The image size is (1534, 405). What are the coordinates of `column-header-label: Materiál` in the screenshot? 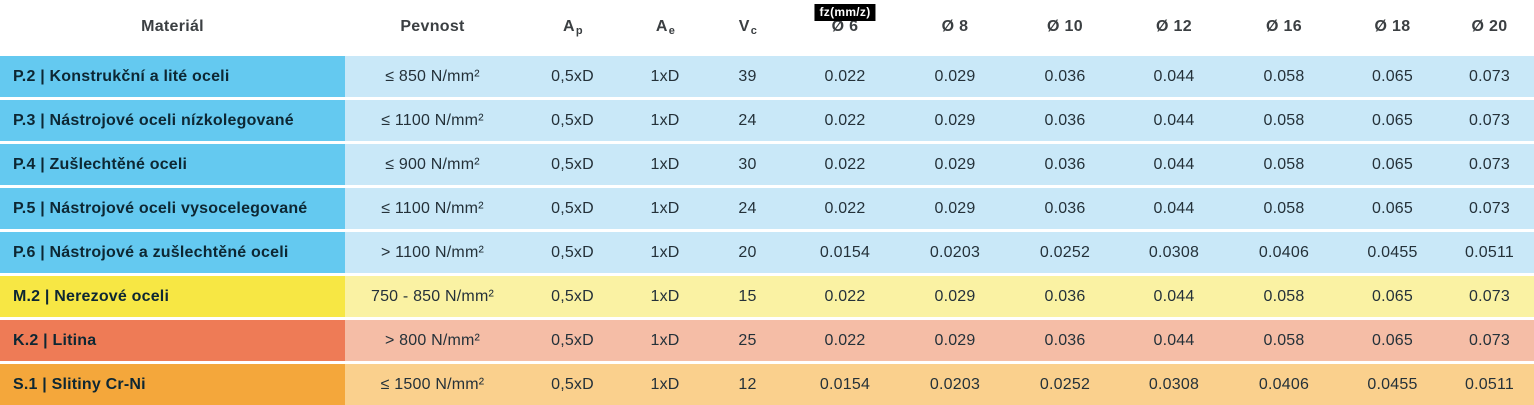 It's located at (172, 26).